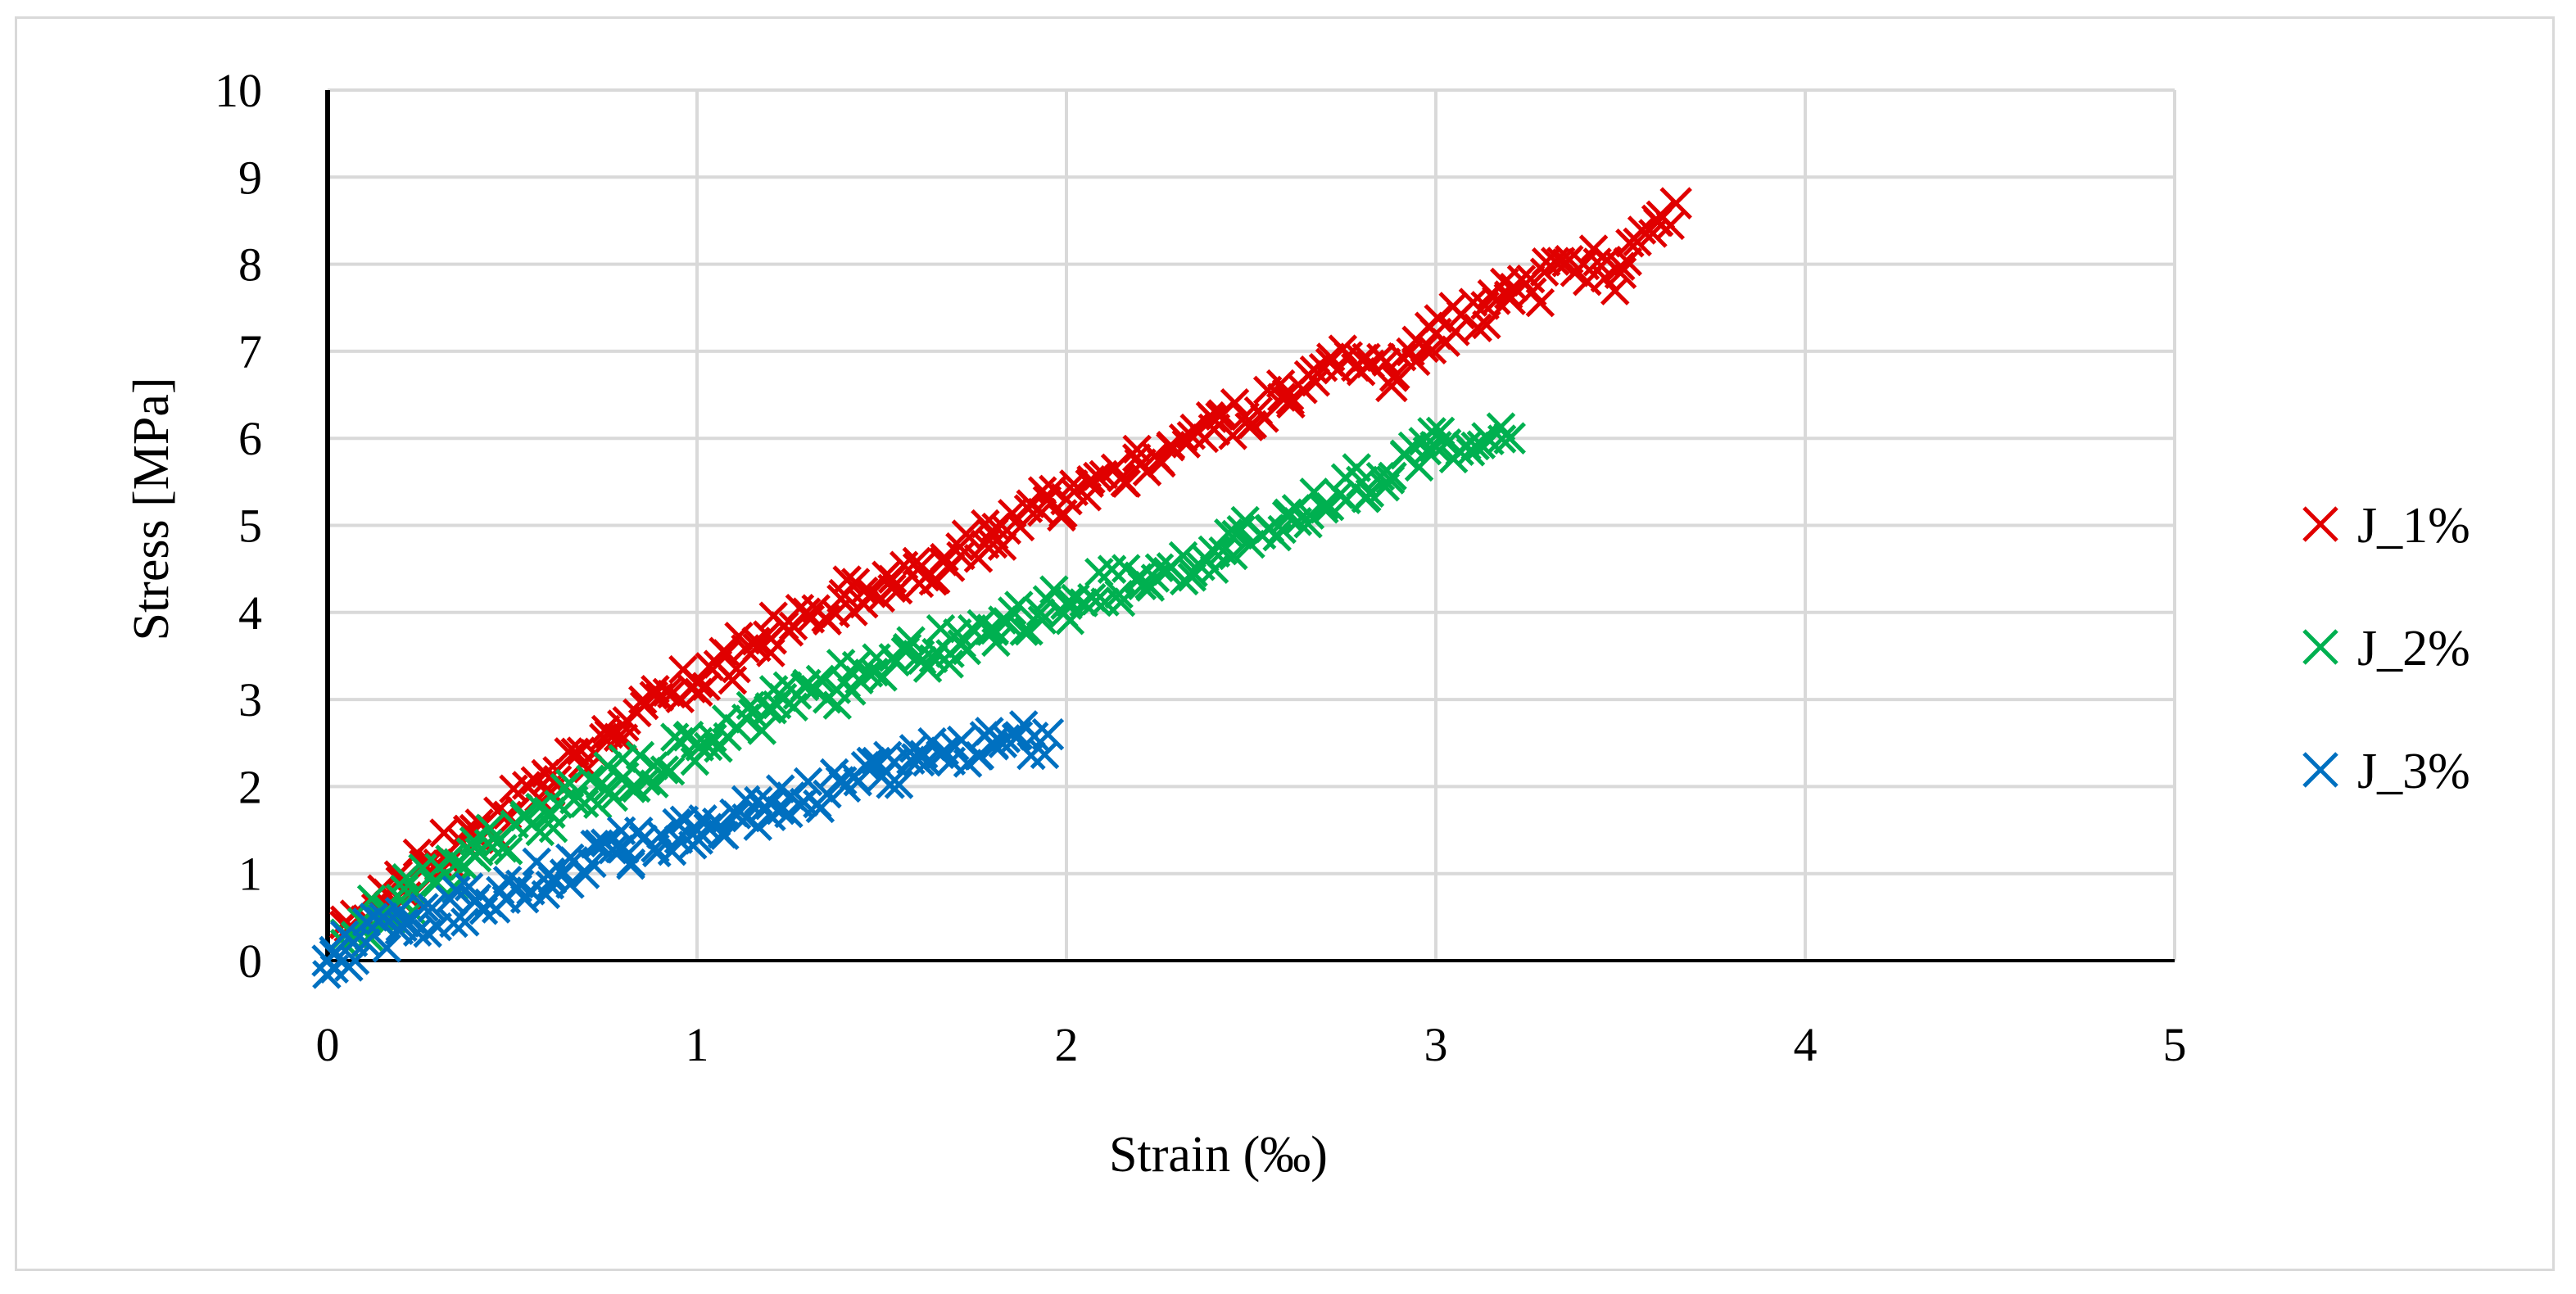  What do you see at coordinates (250, 961) in the screenshot?
I see `y-tick-label: 0` at bounding box center [250, 961].